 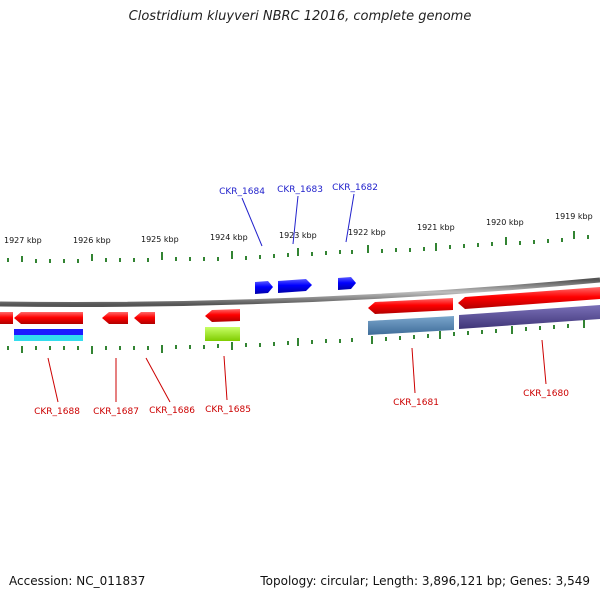 What do you see at coordinates (48, 332) in the screenshot?
I see `feature-bar-CKR_1688-blue` at bounding box center [48, 332].